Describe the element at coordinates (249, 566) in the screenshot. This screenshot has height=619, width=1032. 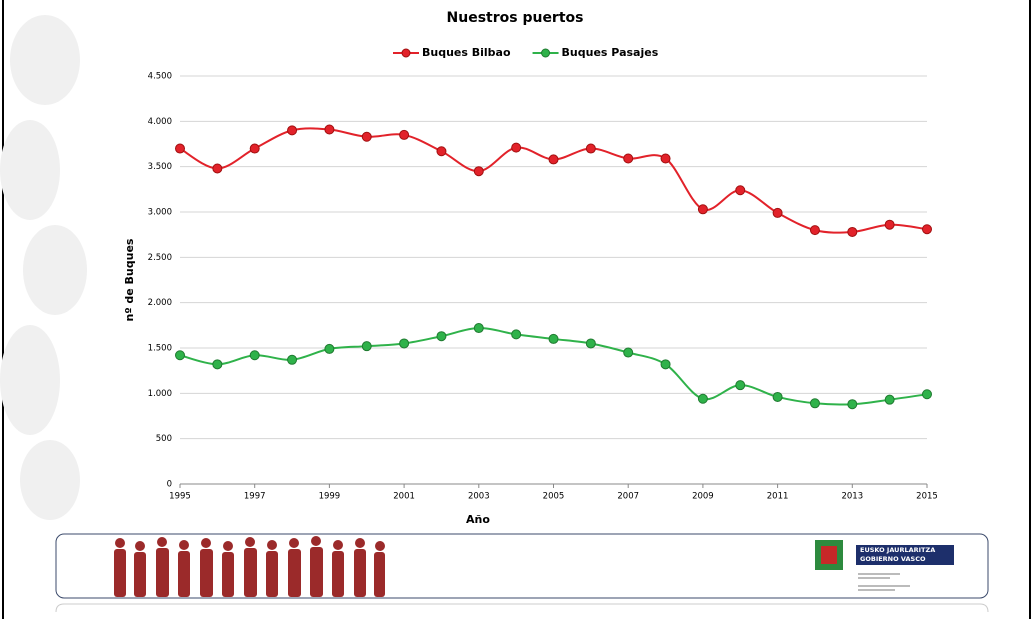
I see `people-silhouettes` at that location.